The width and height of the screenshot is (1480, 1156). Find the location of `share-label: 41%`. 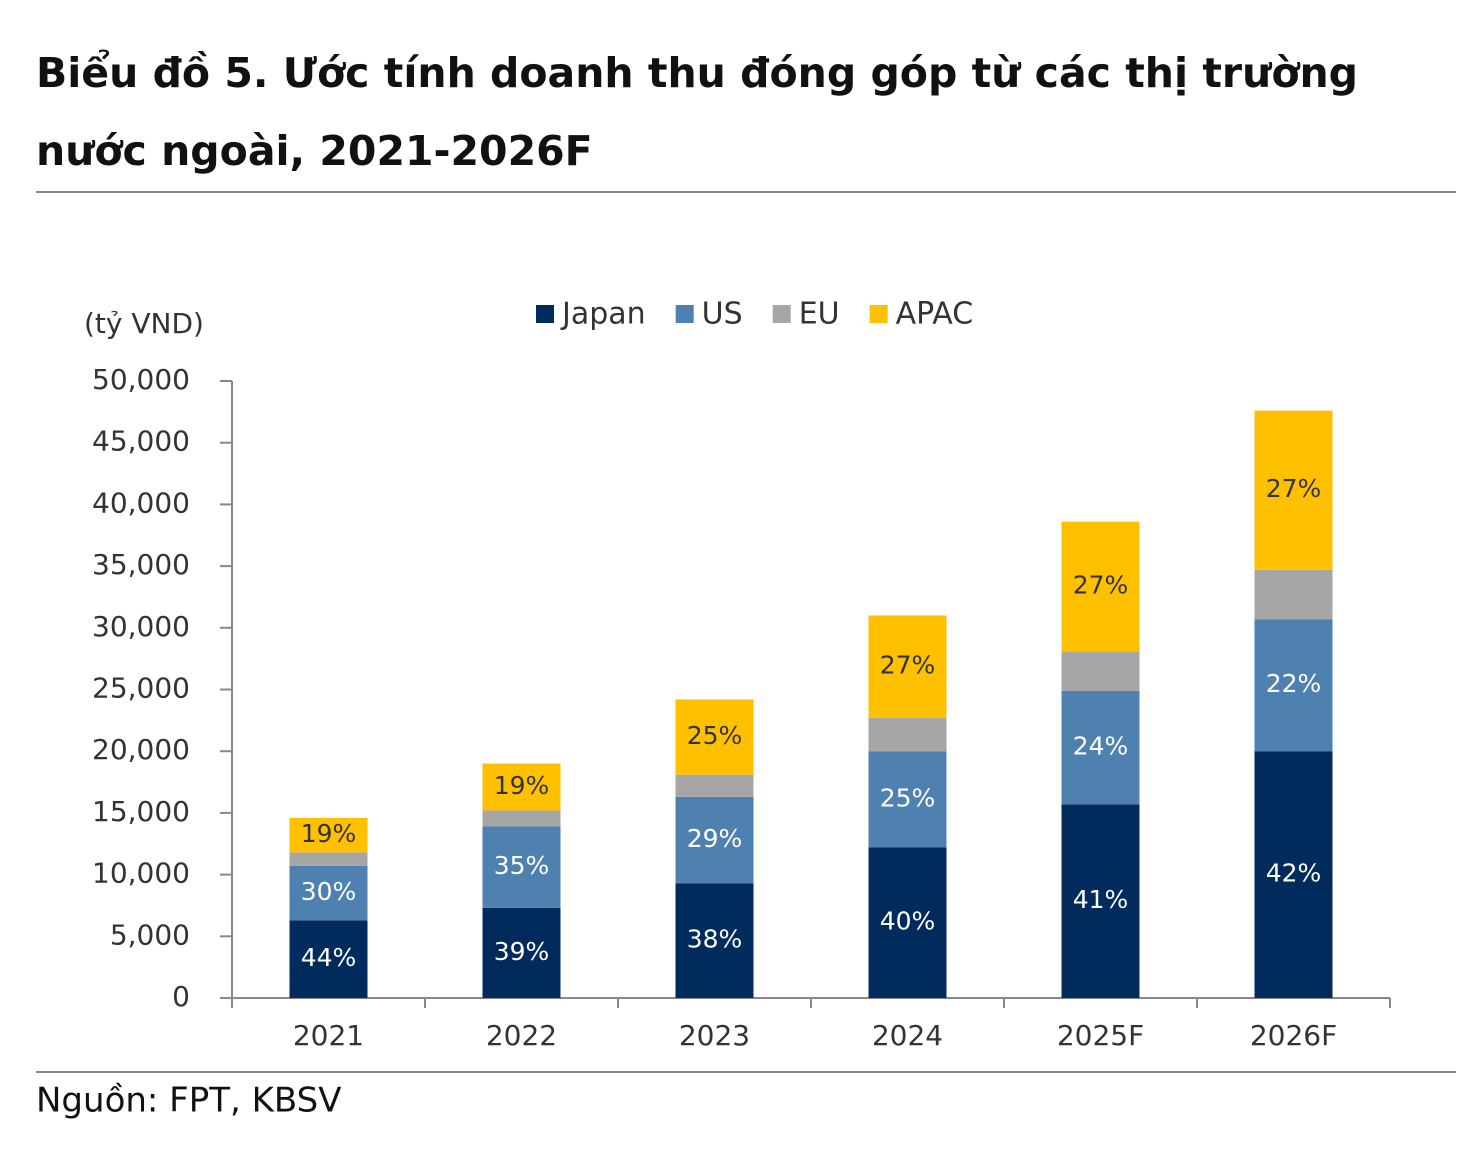

share-label: 41% is located at coordinates (1101, 899).